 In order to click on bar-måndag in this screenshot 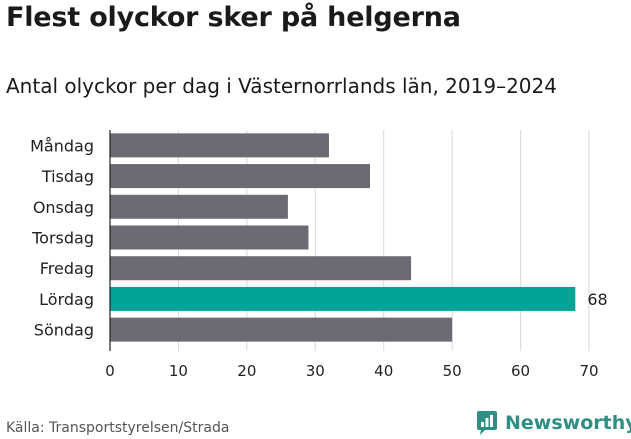, I will do `click(219, 145)`.